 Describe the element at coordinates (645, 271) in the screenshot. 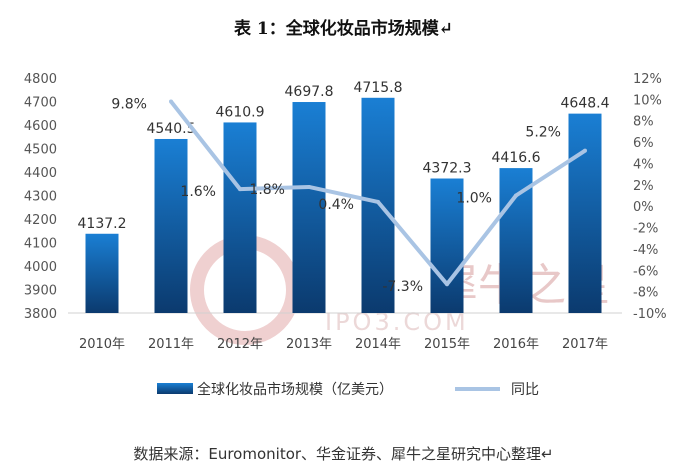

I see `y-right-tick-label: -6%` at that location.